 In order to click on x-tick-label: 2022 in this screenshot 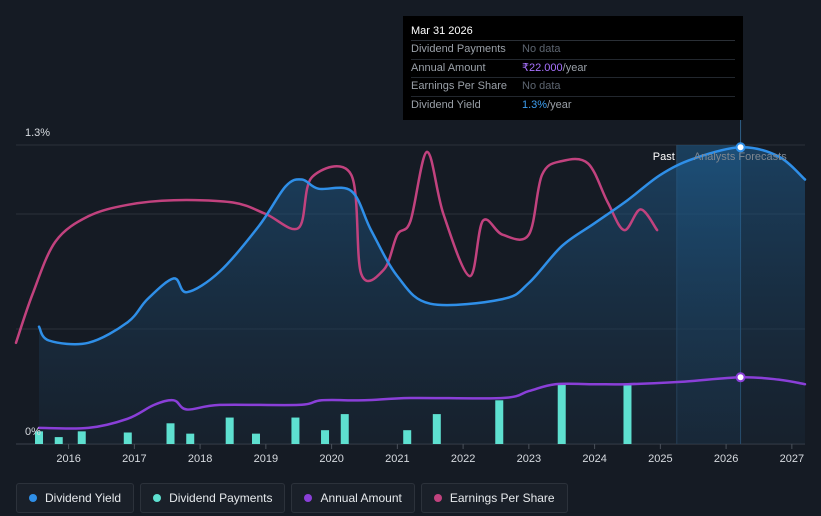, I will do `click(463, 459)`.